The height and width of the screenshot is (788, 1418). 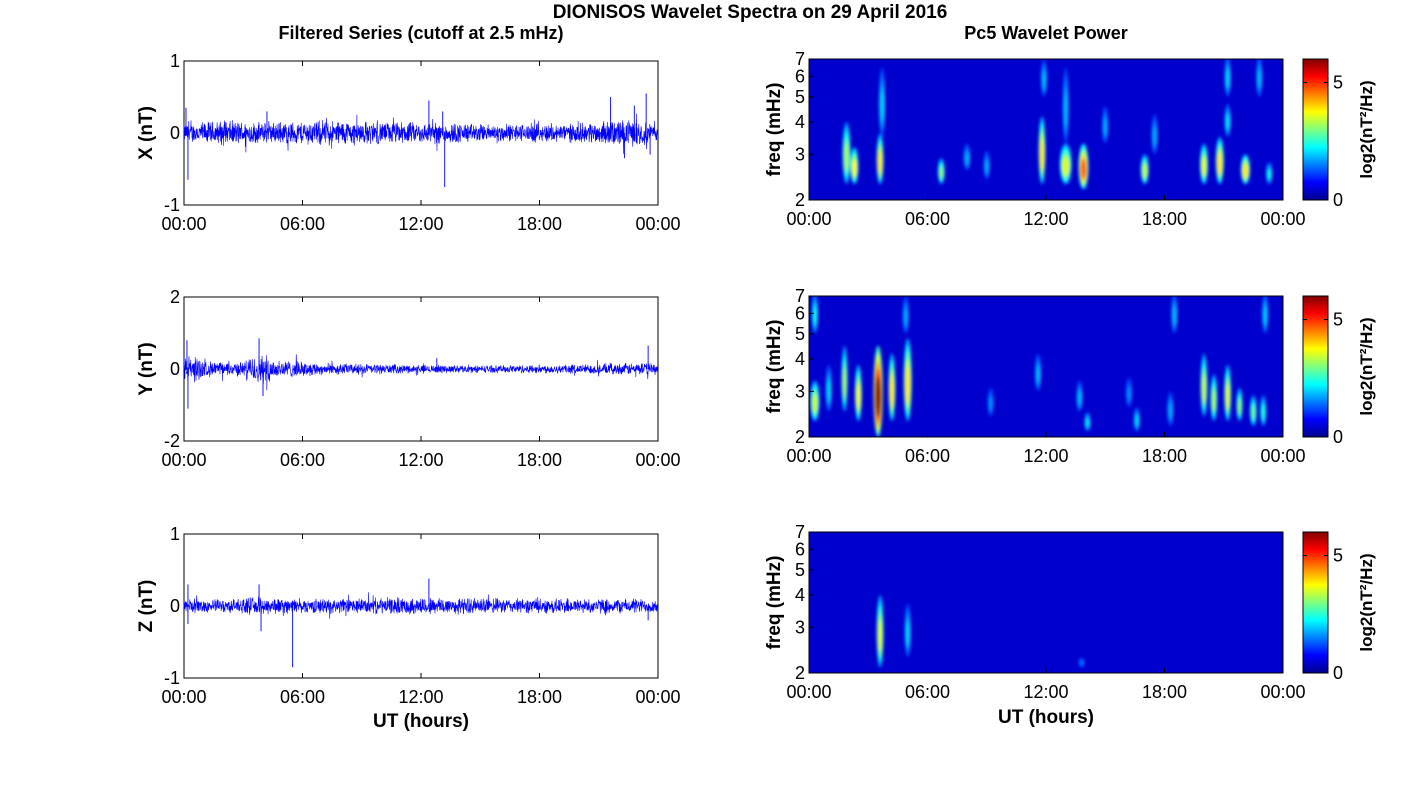 What do you see at coordinates (421, 721) in the screenshot?
I see `left-xlabel: UT (hours)` at bounding box center [421, 721].